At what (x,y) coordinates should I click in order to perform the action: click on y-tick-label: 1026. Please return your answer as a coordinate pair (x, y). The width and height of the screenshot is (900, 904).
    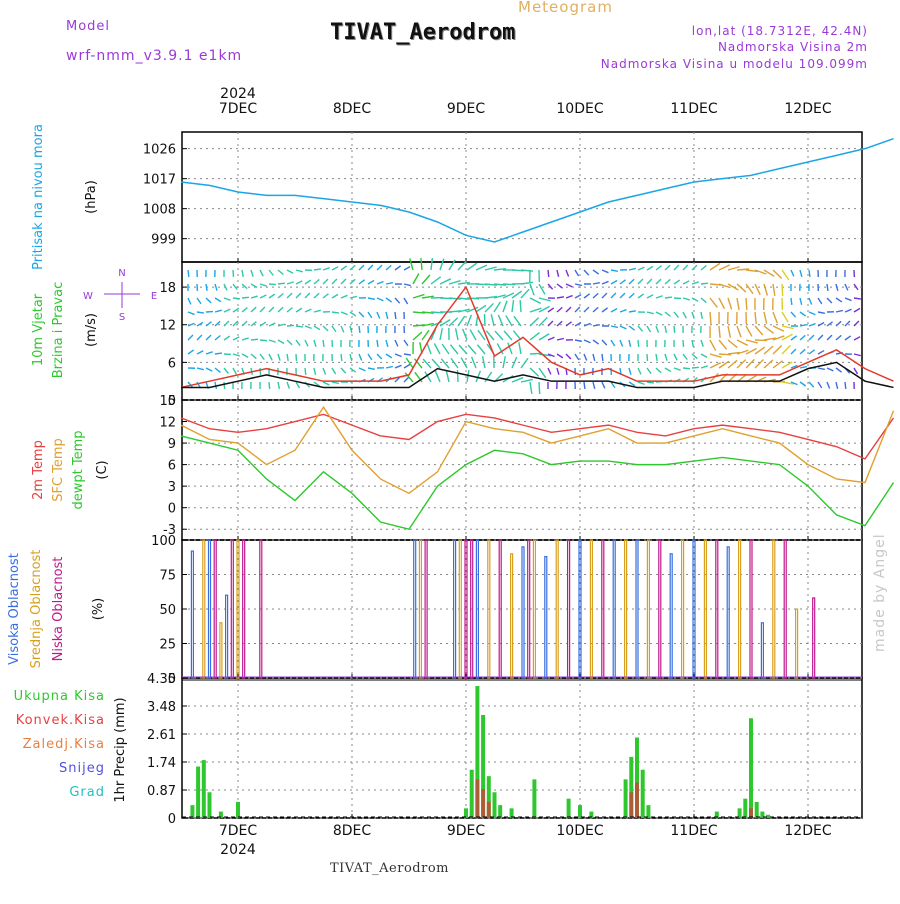
    Looking at the image, I should click on (159, 150).